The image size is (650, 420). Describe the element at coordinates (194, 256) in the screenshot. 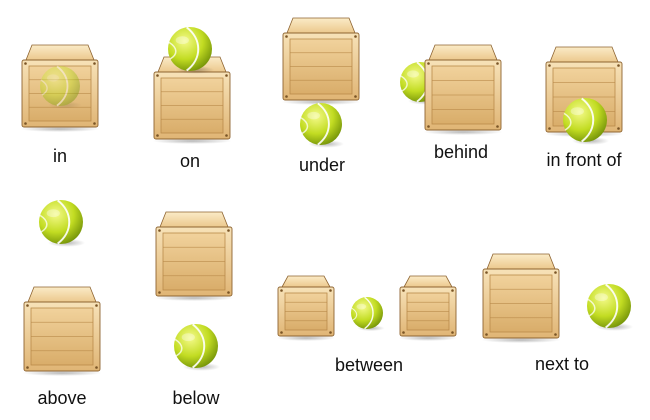

I see `crate-below` at that location.